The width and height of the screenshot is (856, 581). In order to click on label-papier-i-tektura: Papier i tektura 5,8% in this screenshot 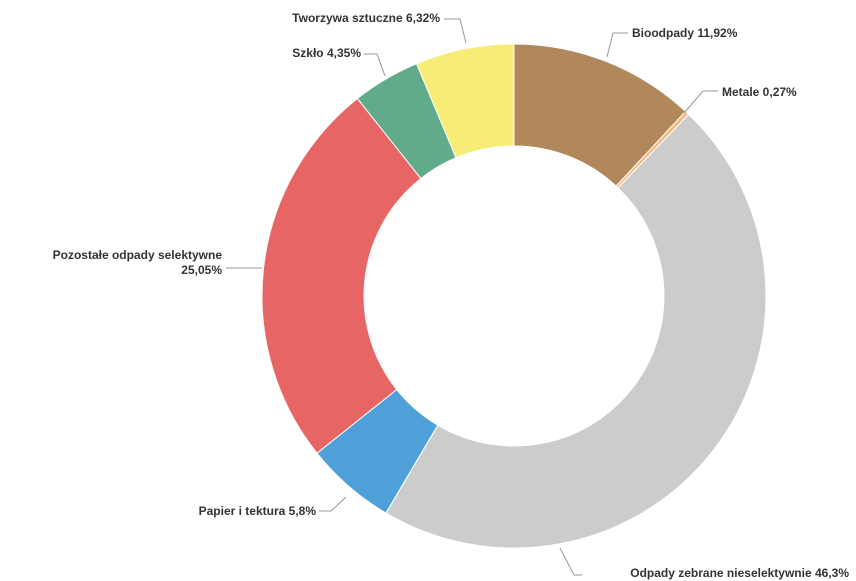, I will do `click(258, 511)`.